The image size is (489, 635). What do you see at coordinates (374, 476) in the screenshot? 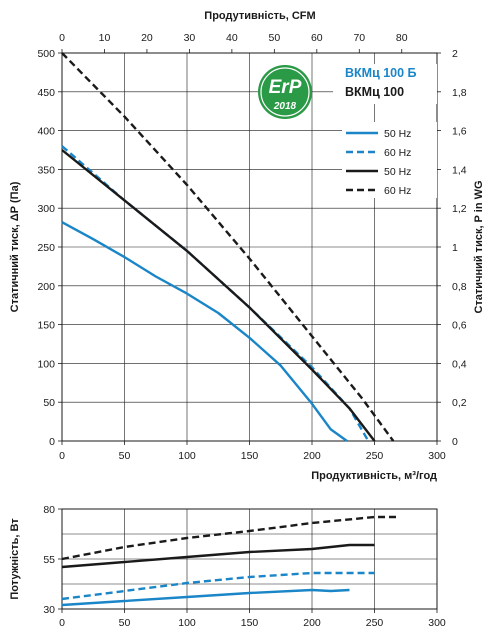
I see `x-axis-title: Продуктивність, м³/год` at bounding box center [374, 476].